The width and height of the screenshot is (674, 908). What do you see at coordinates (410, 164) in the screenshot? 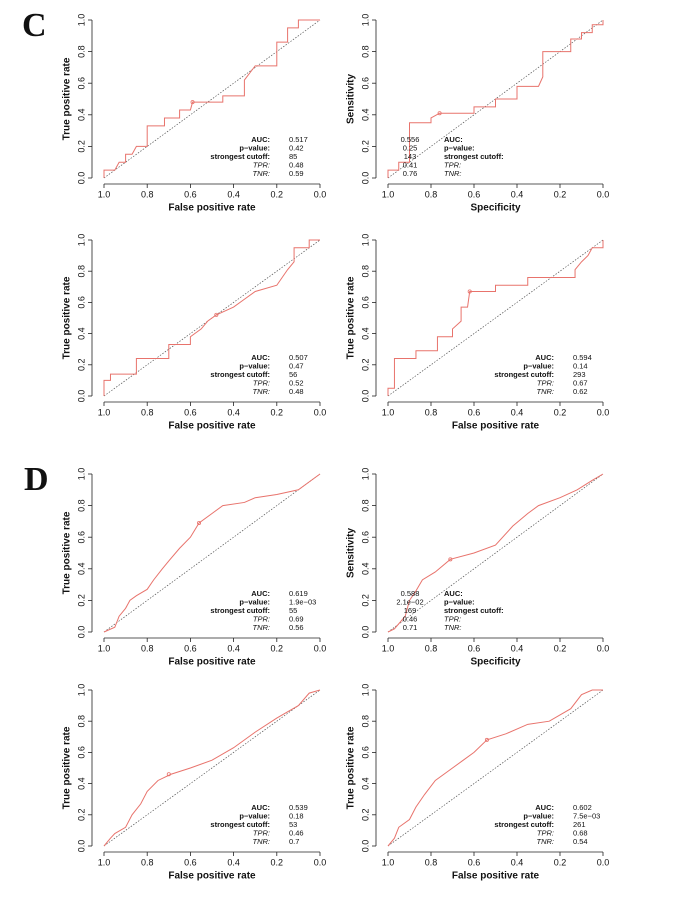
I see `stat-value: 0.41` at bounding box center [410, 164].